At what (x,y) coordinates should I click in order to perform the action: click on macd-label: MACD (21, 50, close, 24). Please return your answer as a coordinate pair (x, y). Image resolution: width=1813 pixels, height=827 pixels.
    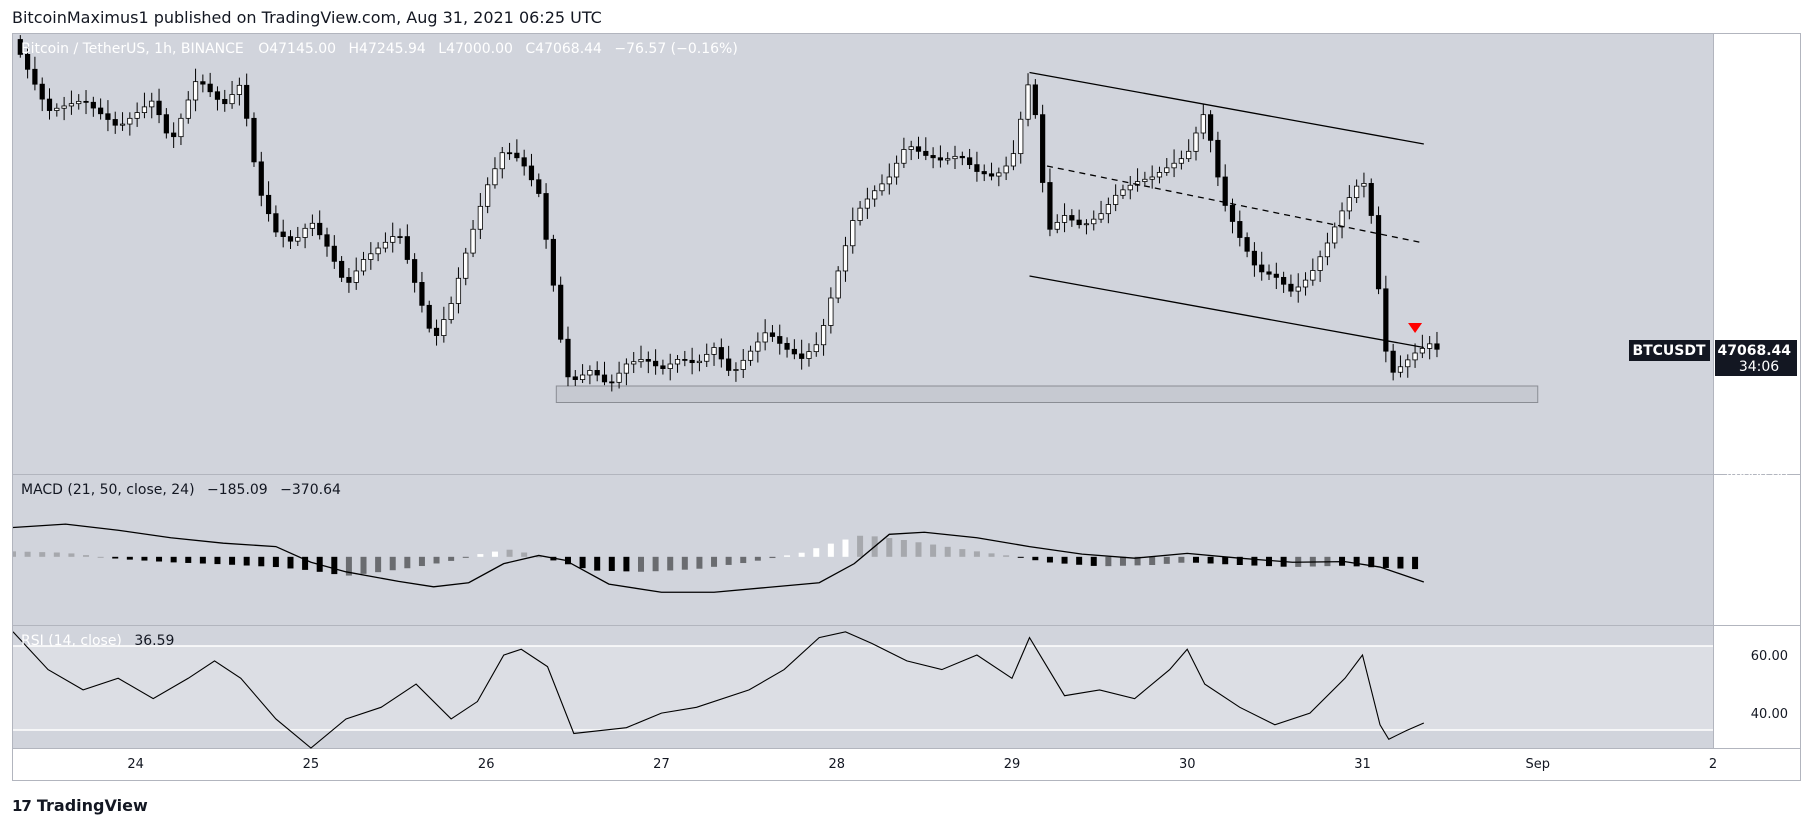
    Looking at the image, I should click on (108, 490).